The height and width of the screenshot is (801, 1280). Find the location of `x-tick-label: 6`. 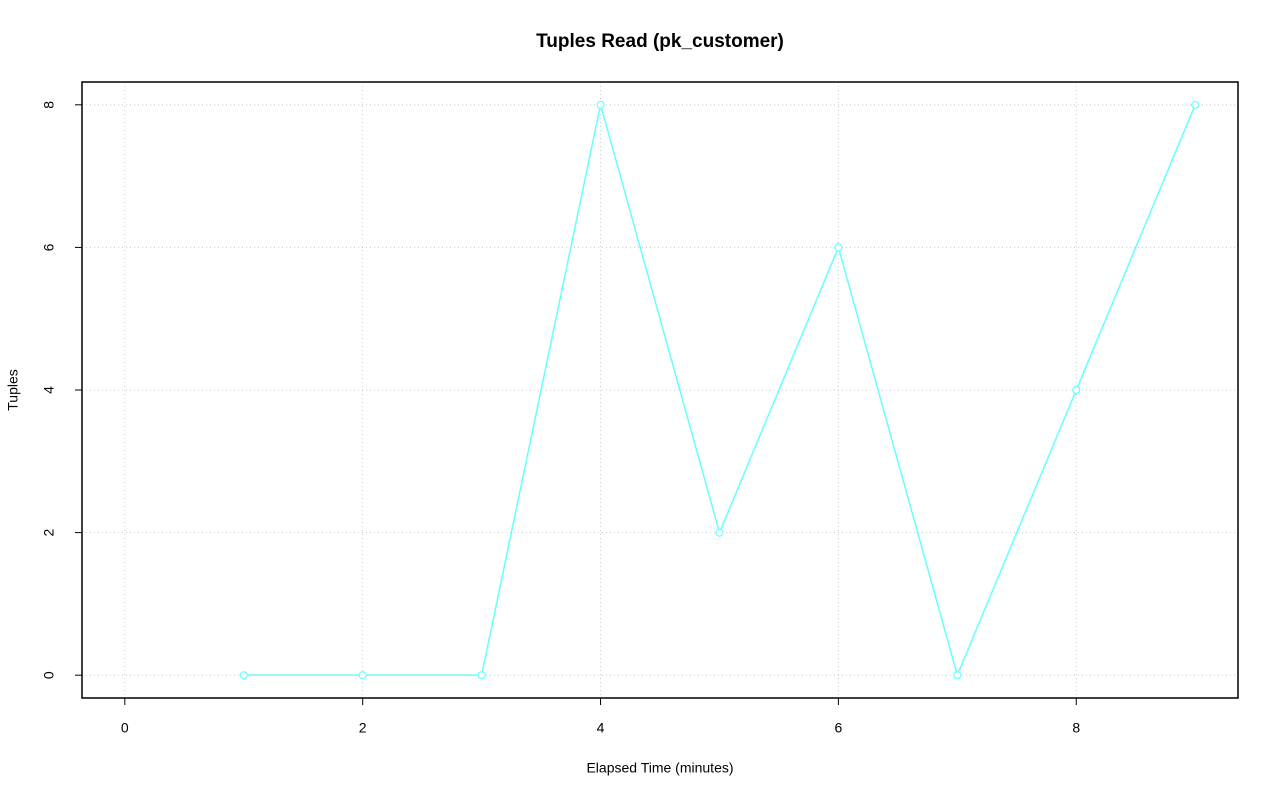

x-tick-label: 6 is located at coordinates (838, 728).